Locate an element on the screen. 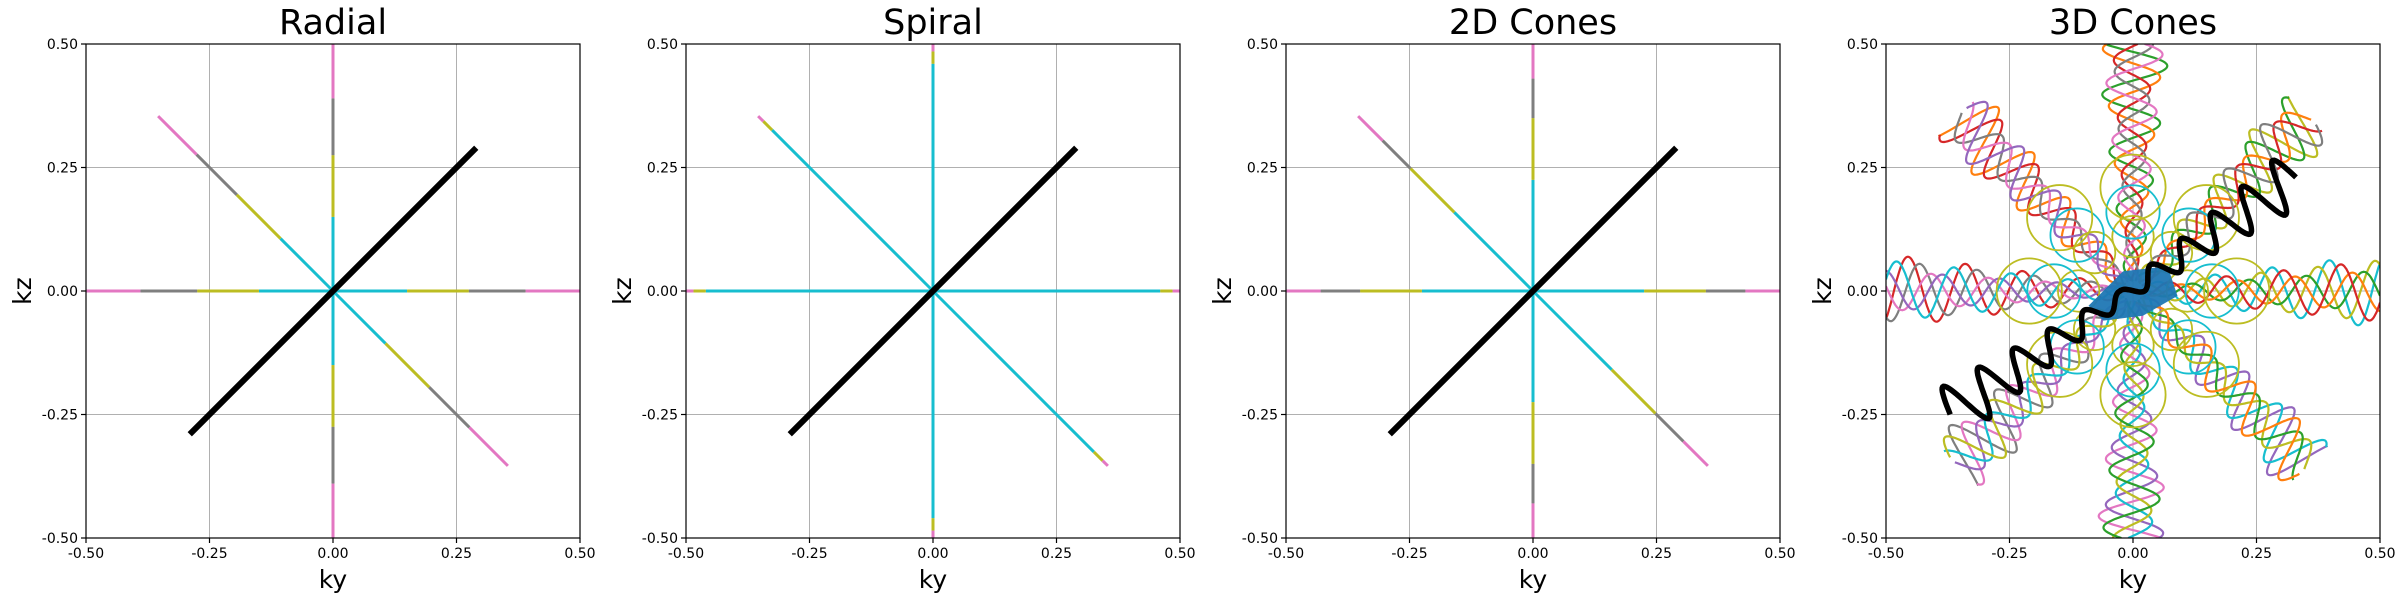 This screenshot has width=2400, height=600. subplot-title: Spiral is located at coordinates (933, 23).